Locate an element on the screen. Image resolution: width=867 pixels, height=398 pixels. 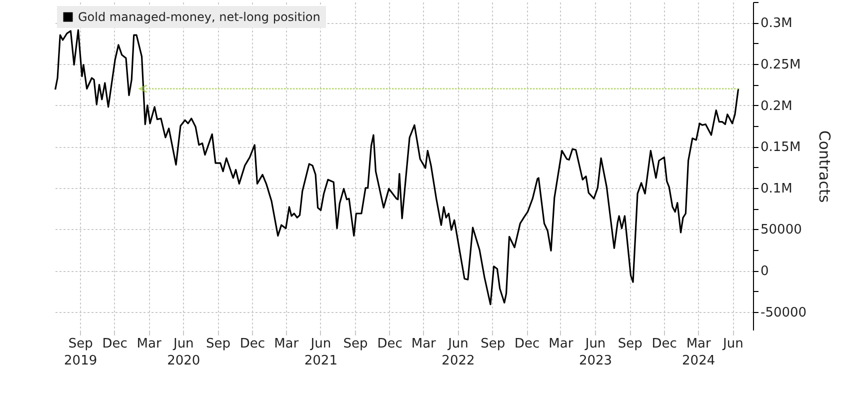
x-tick-label: Sep 2019 is located at coordinates (81, 352).